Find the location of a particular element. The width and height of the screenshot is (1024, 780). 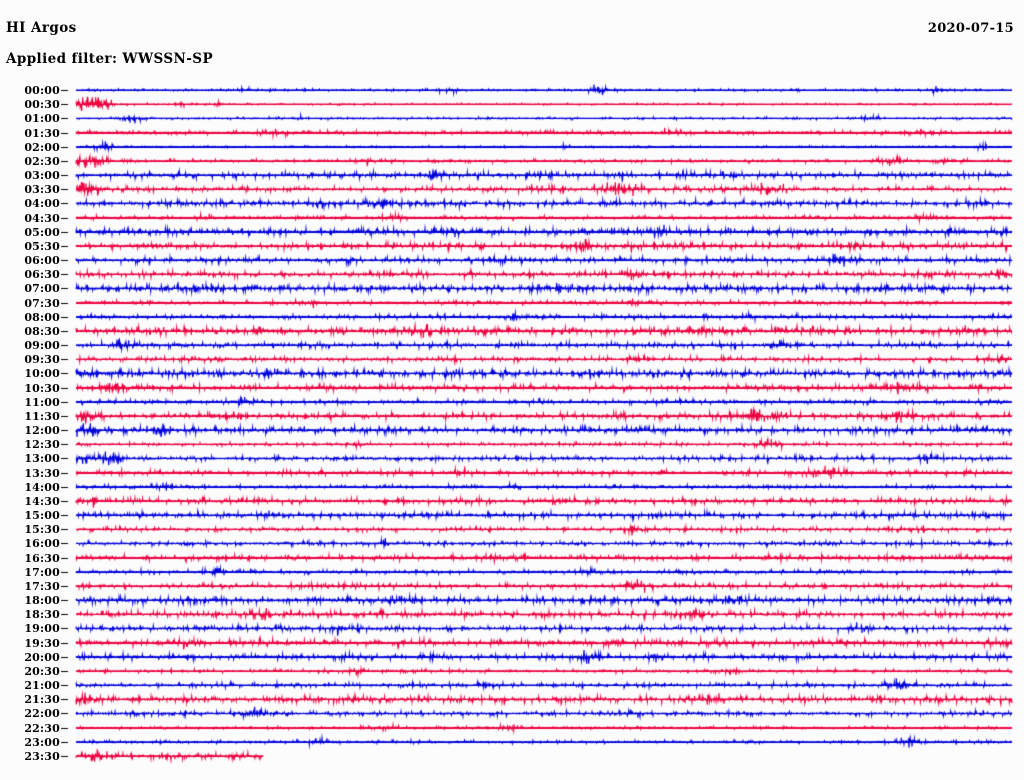

time-label-1300: 13:00 is located at coordinates (42, 459).